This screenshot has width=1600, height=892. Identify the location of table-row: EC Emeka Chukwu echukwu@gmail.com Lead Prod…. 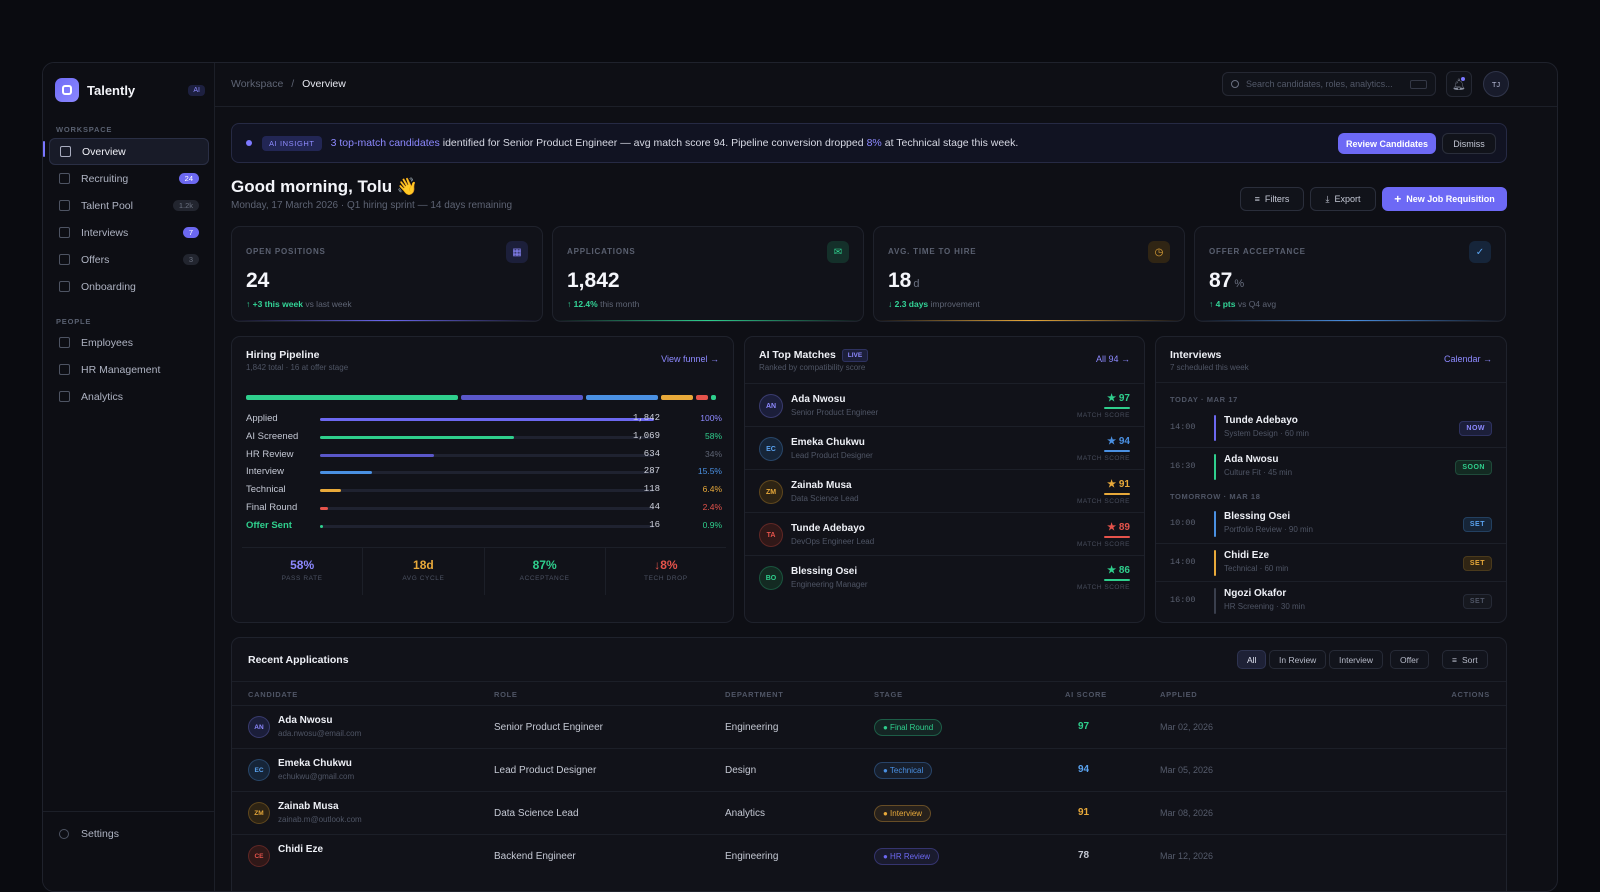
(869, 769).